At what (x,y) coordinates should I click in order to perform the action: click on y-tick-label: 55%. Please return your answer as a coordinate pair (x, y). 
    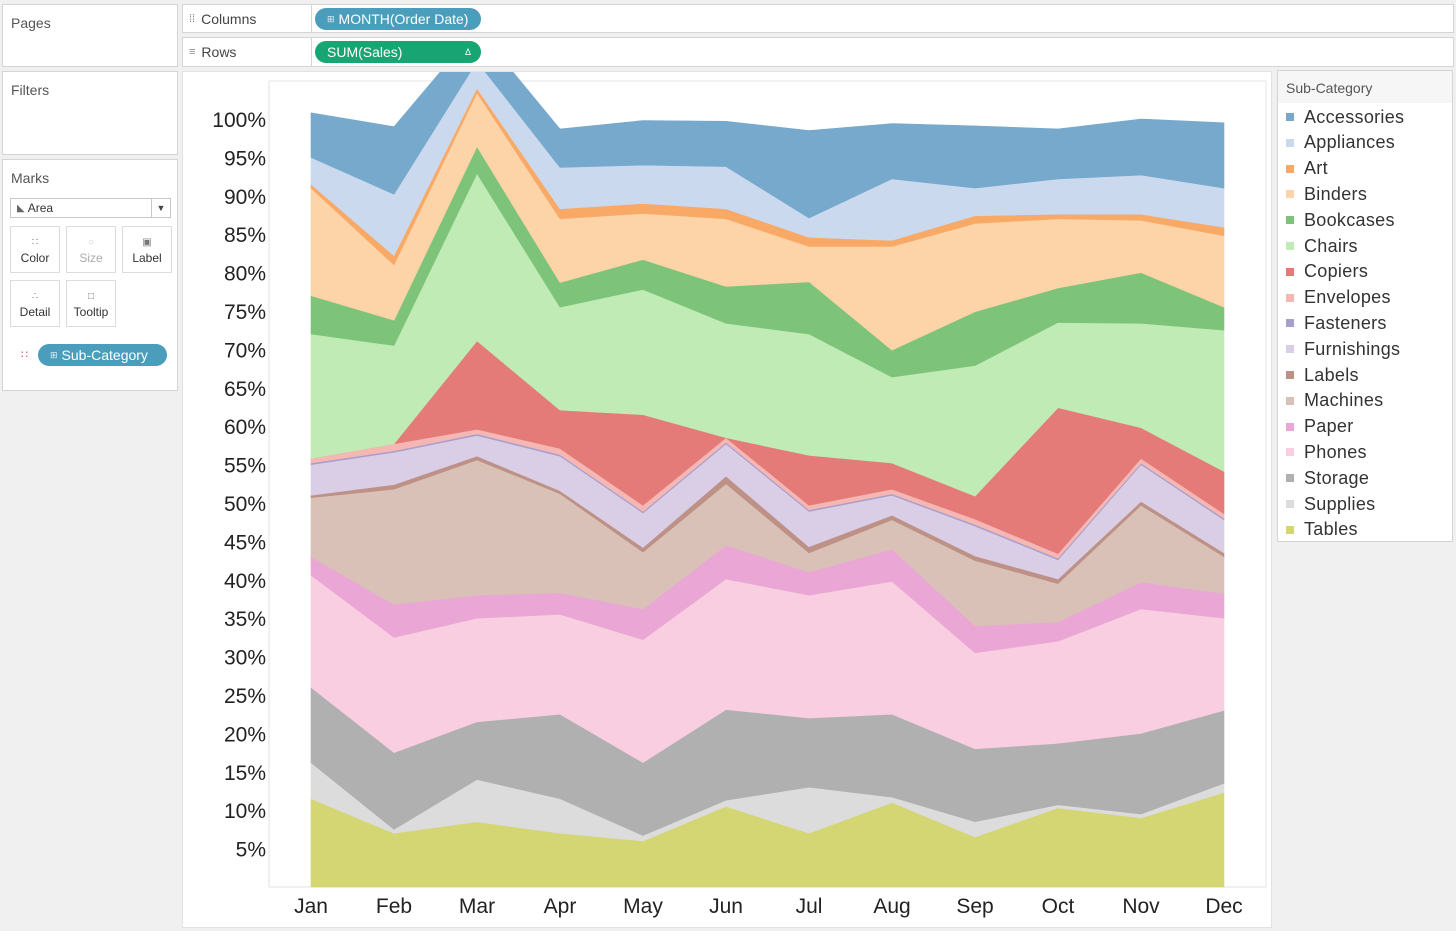
    Looking at the image, I should click on (245, 466).